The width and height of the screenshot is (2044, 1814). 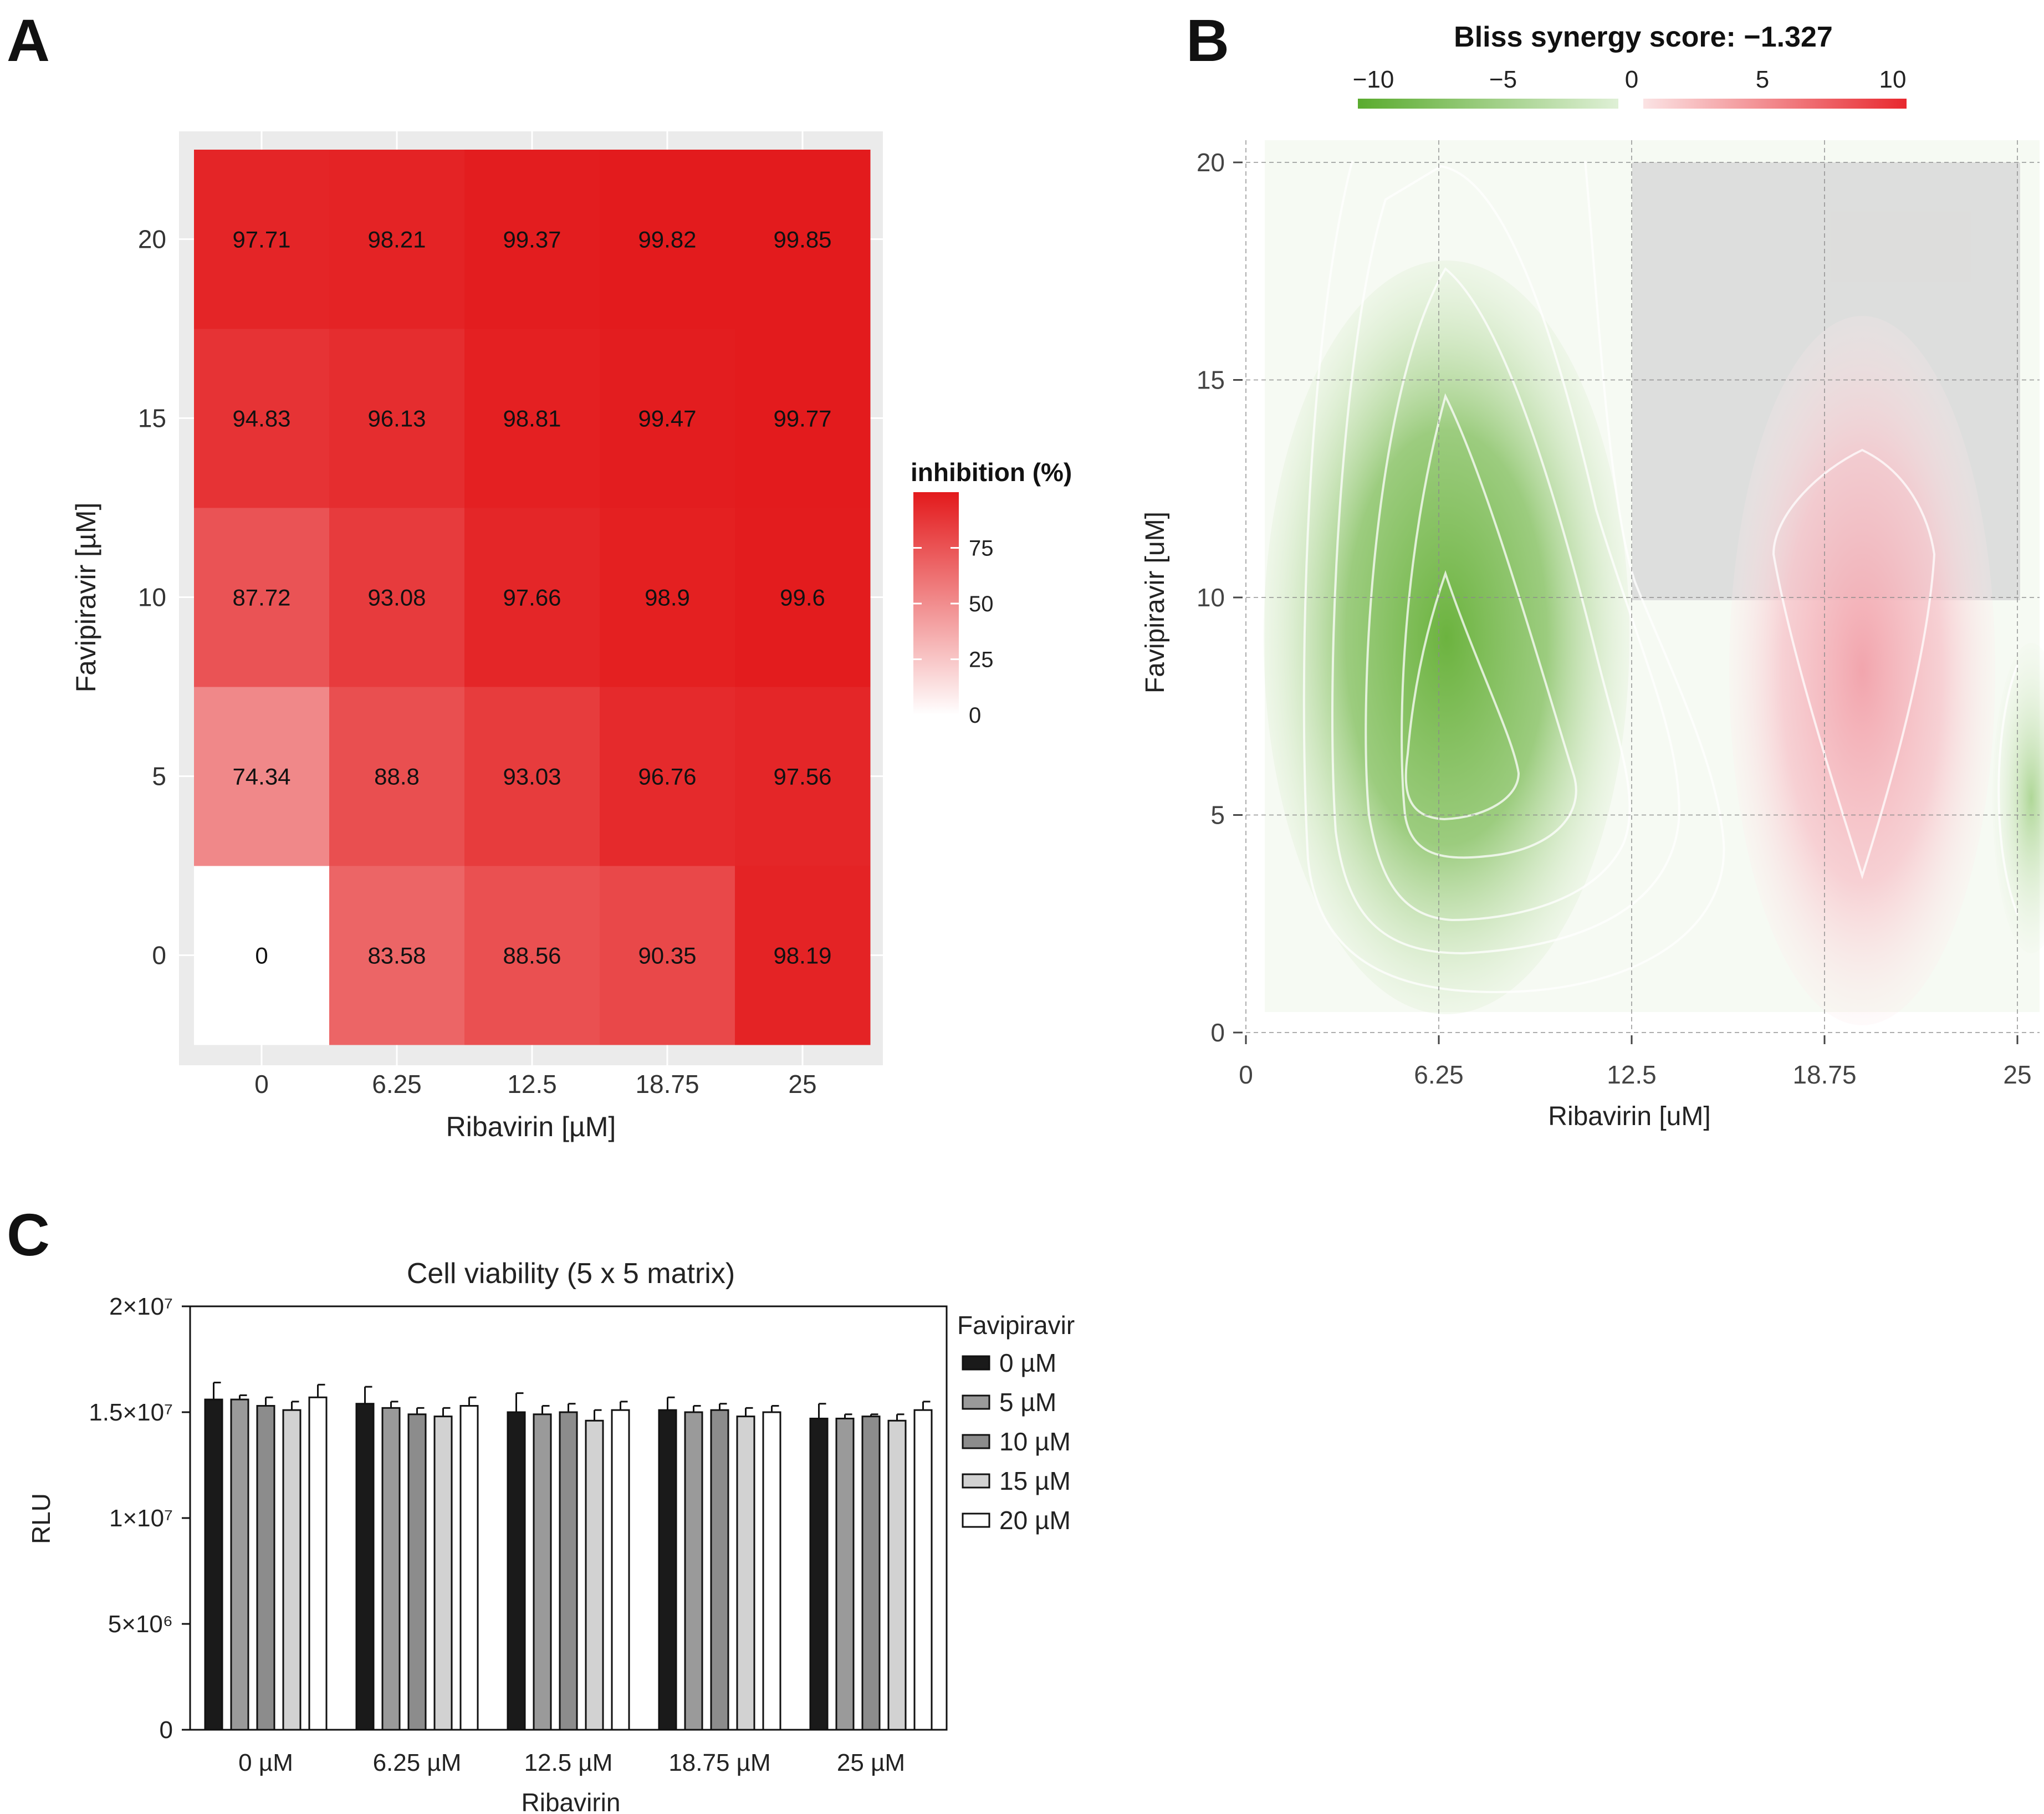 I want to click on bliss-y-tick-label: 0, so click(x=1218, y=1033).